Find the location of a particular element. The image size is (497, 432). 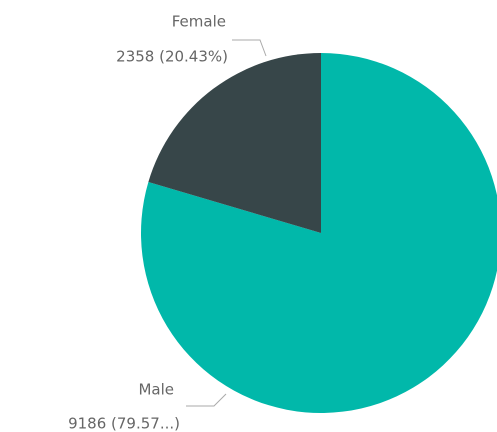

slice-label: Male is located at coordinates (156, 390).